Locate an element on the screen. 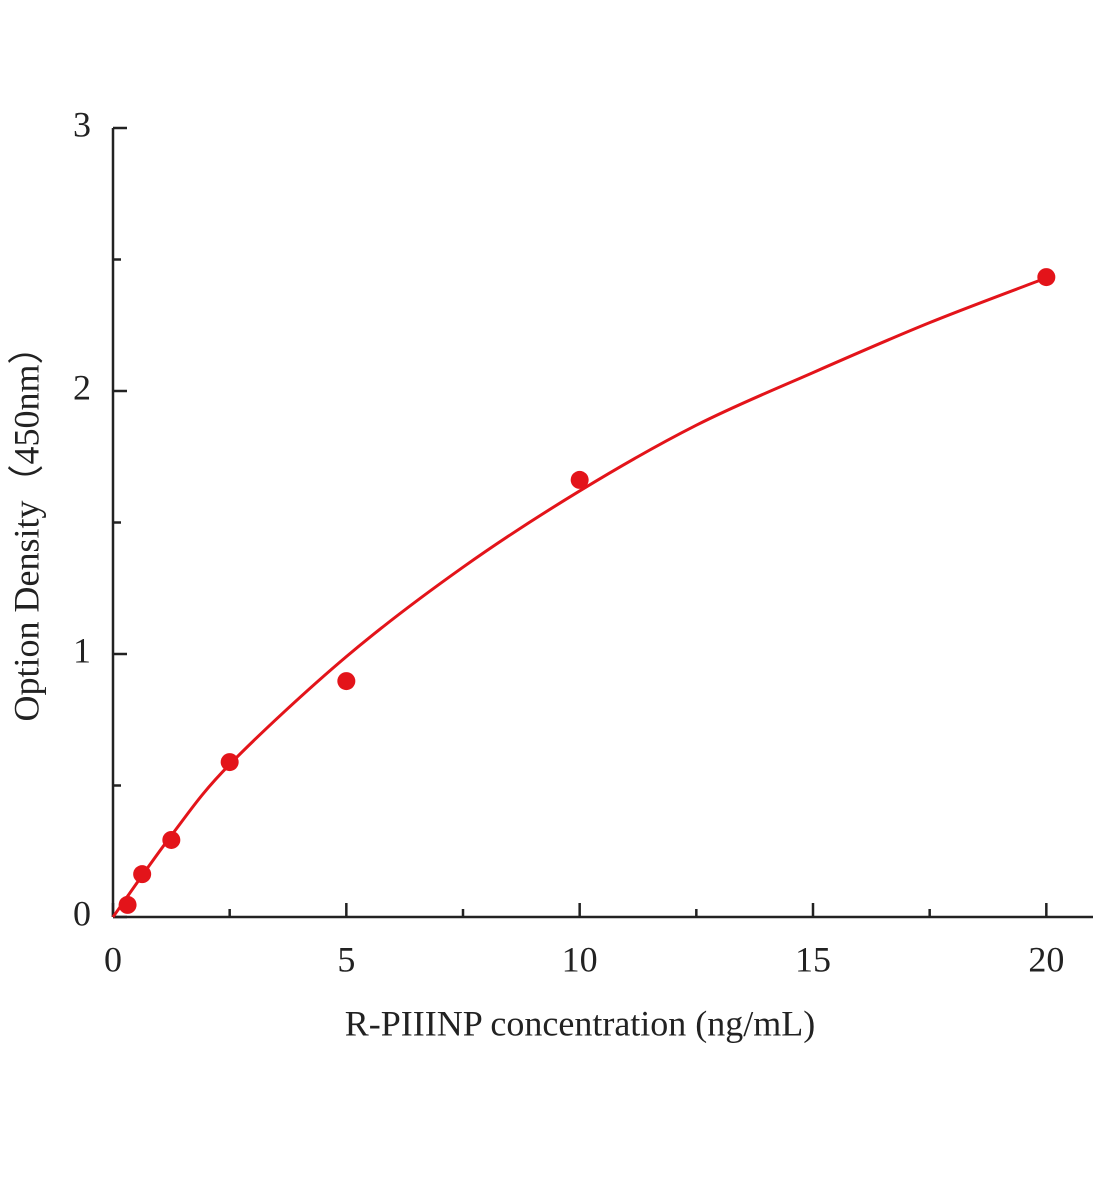 Image resolution: width=1104 pixels, height=1200 pixels. x-tick-label: 10 is located at coordinates (580, 959).